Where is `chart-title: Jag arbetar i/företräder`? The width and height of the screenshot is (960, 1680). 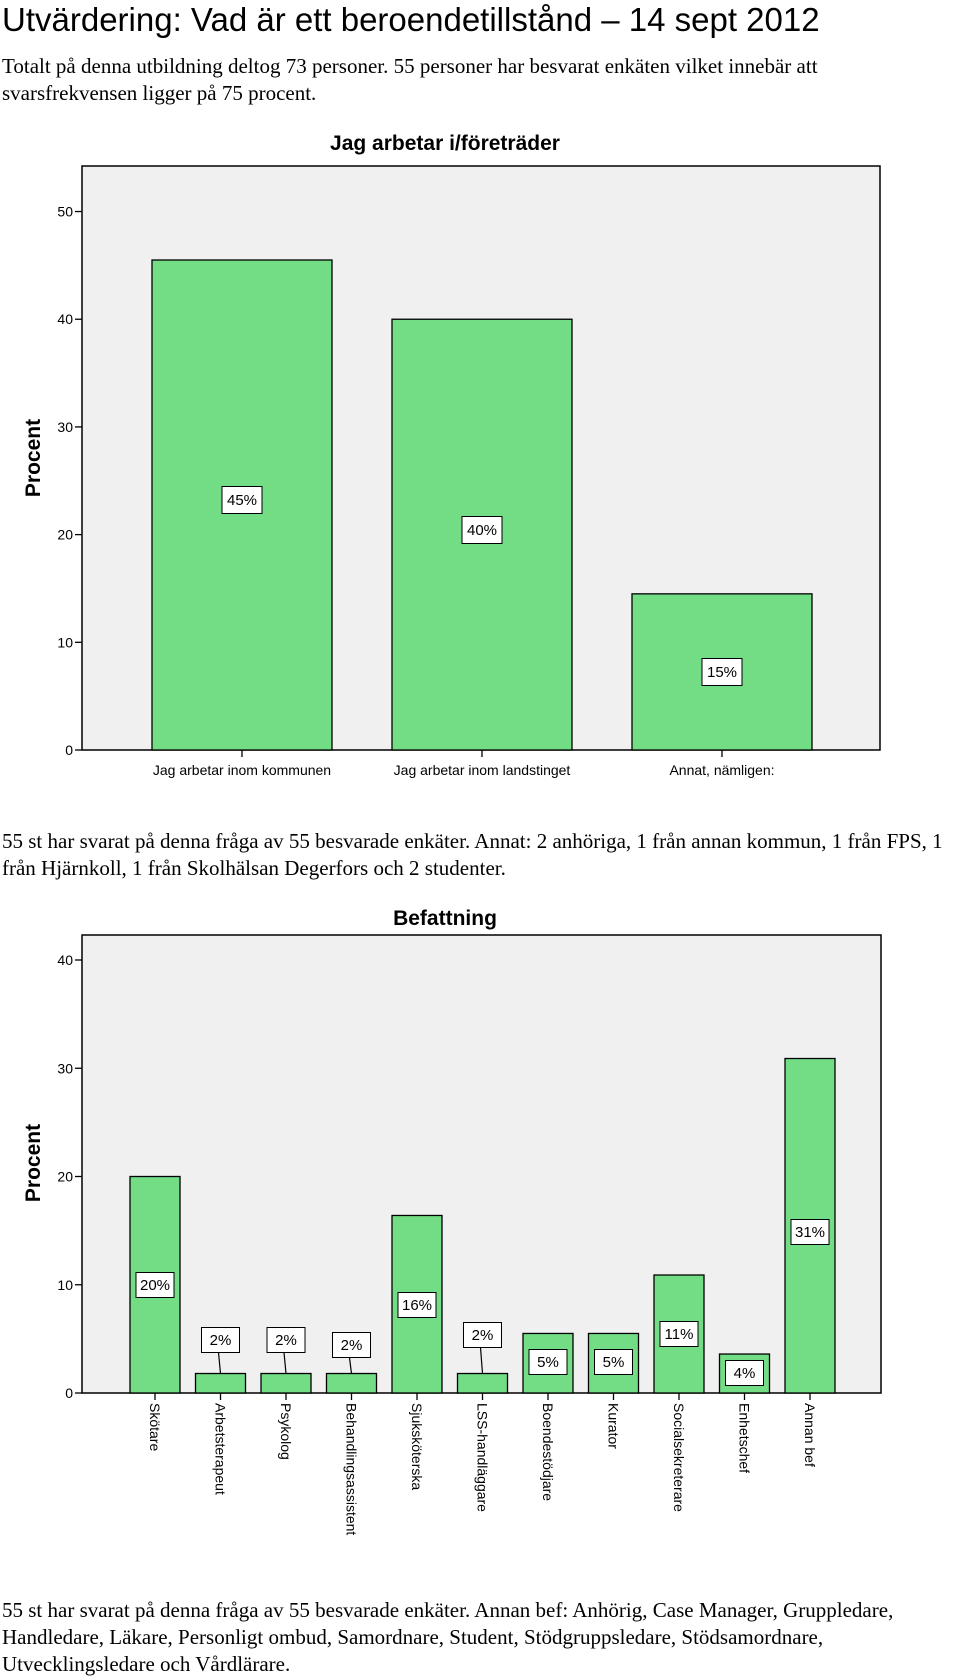 chart-title: Jag arbetar i/företräder is located at coordinates (445, 143).